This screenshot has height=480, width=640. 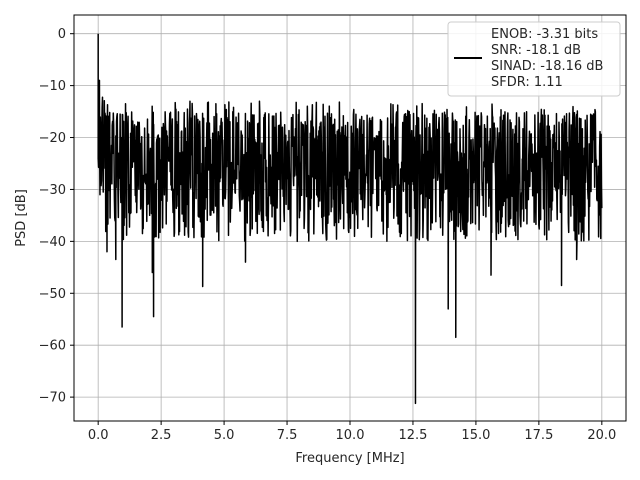 What do you see at coordinates (475, 435) in the screenshot?
I see `x-tick-label: 15.0` at bounding box center [475, 435].